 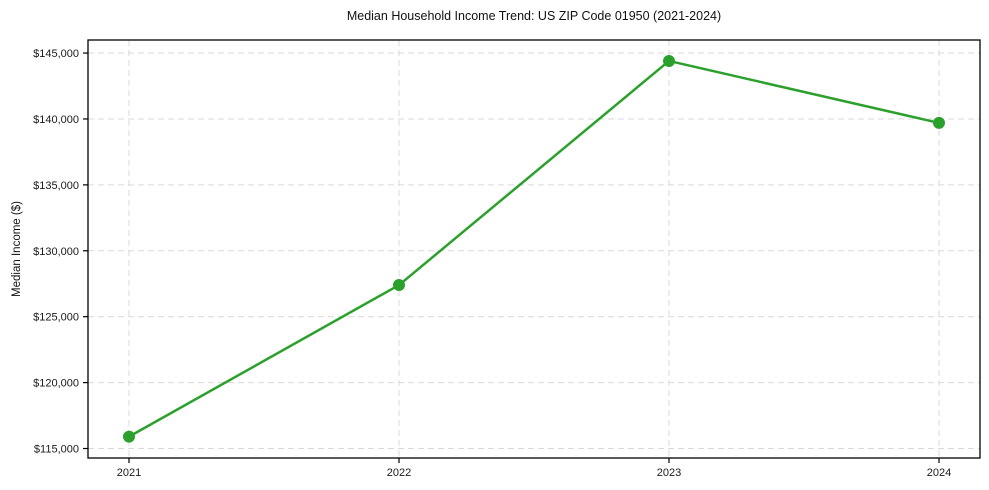 What do you see at coordinates (56, 384) in the screenshot?
I see `y-tick-label: $120,000` at bounding box center [56, 384].